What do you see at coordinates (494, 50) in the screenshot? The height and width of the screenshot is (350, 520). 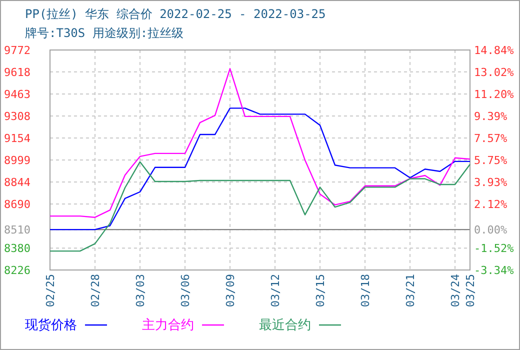 I see `y2-tick-label: 14.84%` at bounding box center [494, 50].